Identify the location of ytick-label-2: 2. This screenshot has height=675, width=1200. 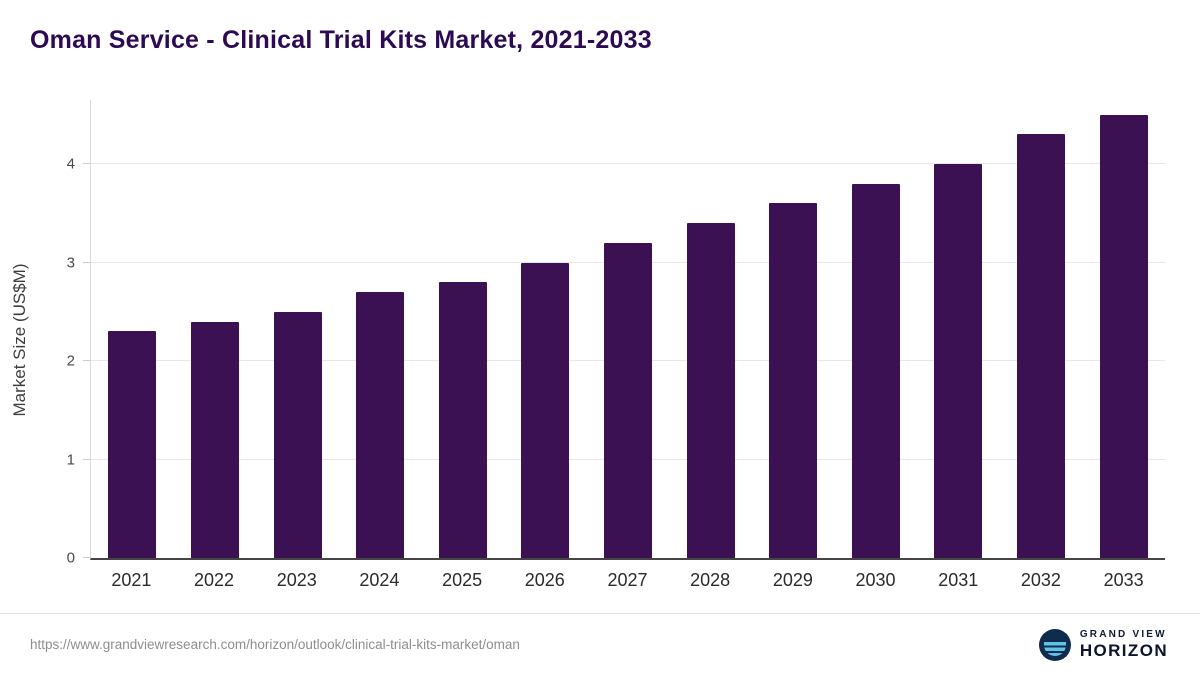
(70, 361).